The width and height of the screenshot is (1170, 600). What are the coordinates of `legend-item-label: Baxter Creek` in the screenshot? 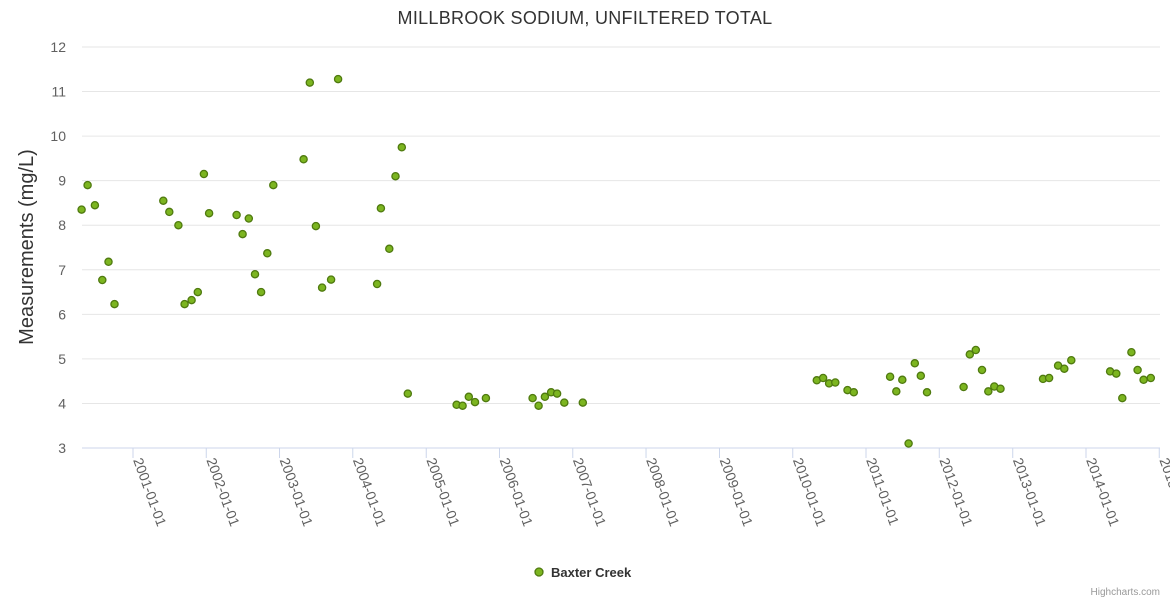 It's located at (591, 572).